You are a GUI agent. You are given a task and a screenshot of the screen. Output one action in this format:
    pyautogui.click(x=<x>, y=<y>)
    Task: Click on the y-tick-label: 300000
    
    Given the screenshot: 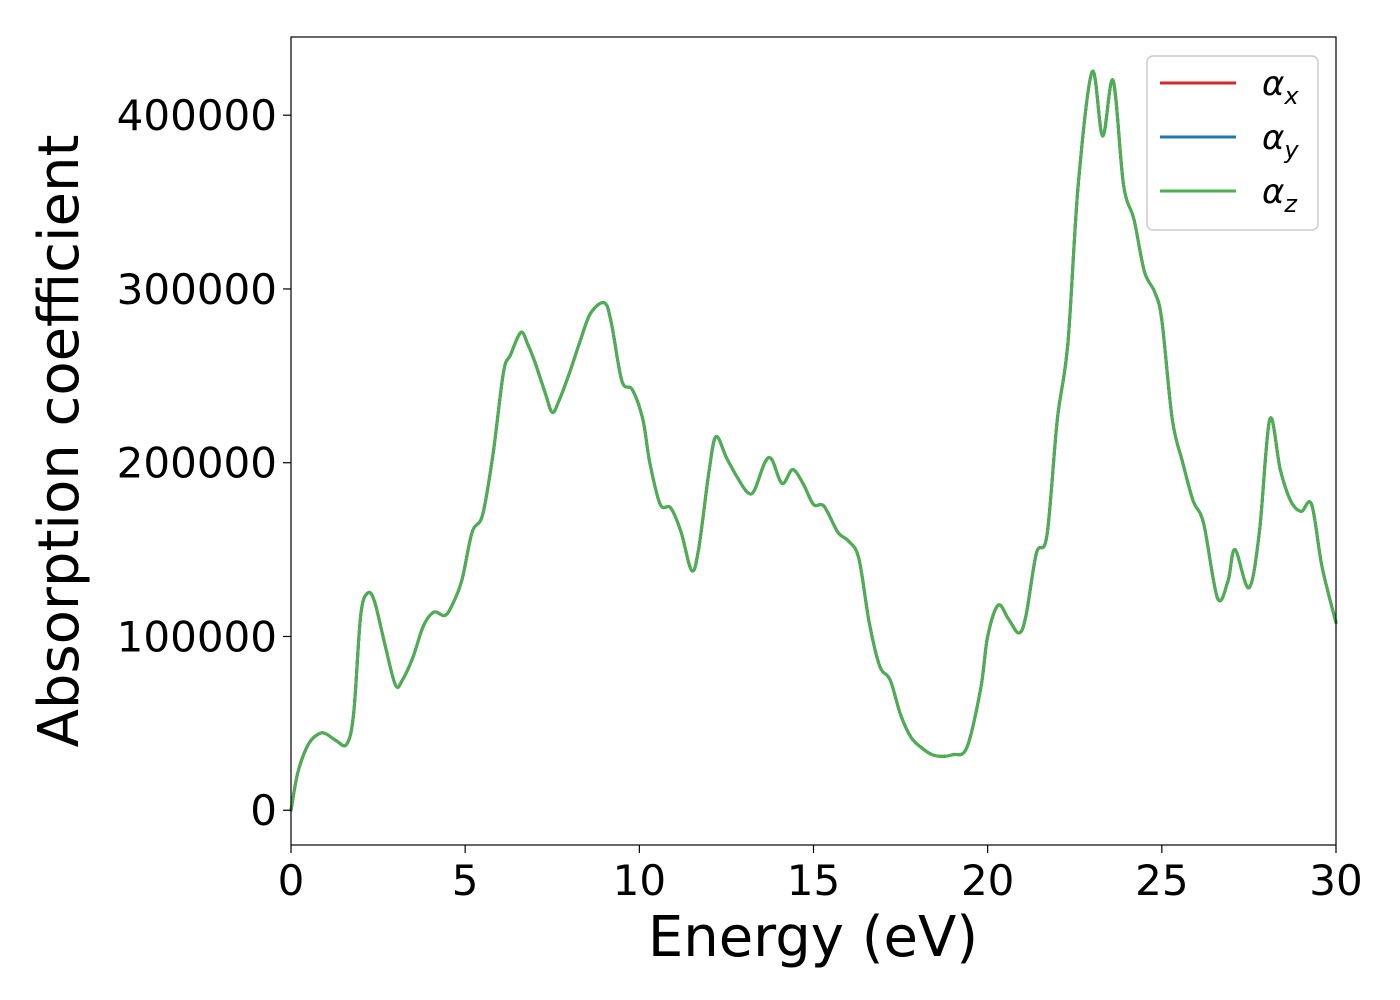 What is the action you would take?
    pyautogui.click(x=197, y=289)
    